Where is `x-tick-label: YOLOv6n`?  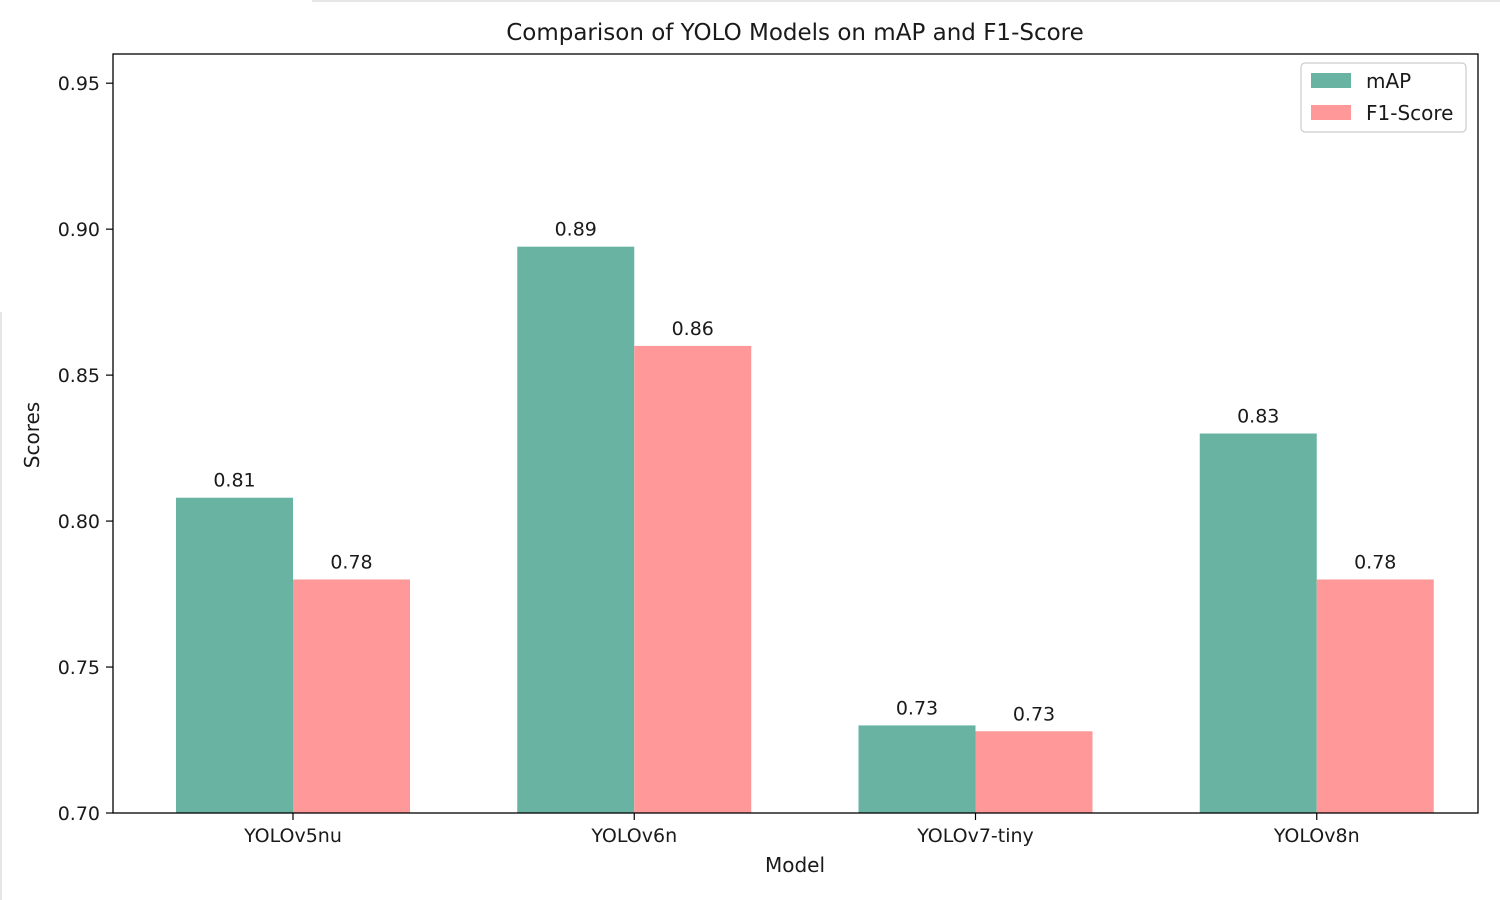 x-tick-label: YOLOv6n is located at coordinates (633, 836).